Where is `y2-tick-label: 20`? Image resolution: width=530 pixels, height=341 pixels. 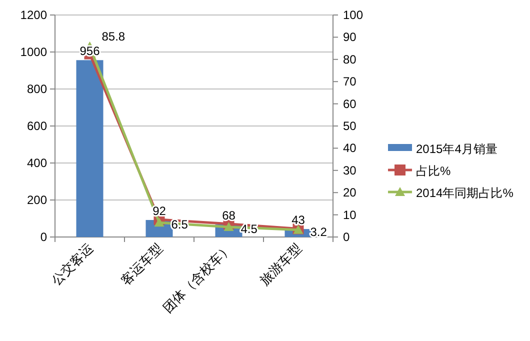
y2-tick-label: 20 is located at coordinates (350, 193).